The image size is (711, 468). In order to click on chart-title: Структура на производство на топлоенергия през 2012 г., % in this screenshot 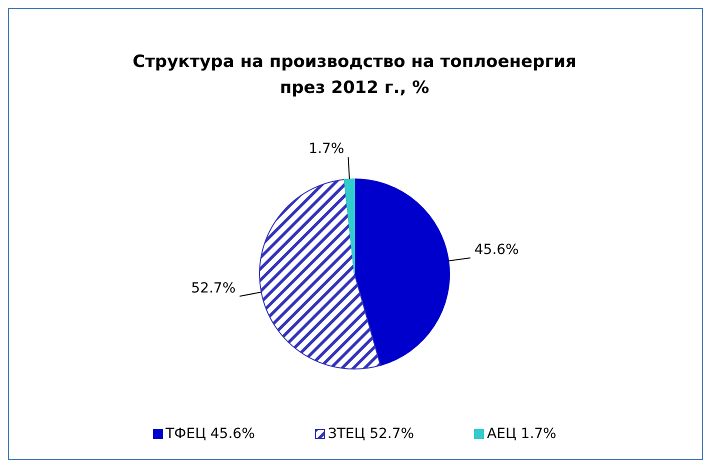, I will do `click(355, 75)`.